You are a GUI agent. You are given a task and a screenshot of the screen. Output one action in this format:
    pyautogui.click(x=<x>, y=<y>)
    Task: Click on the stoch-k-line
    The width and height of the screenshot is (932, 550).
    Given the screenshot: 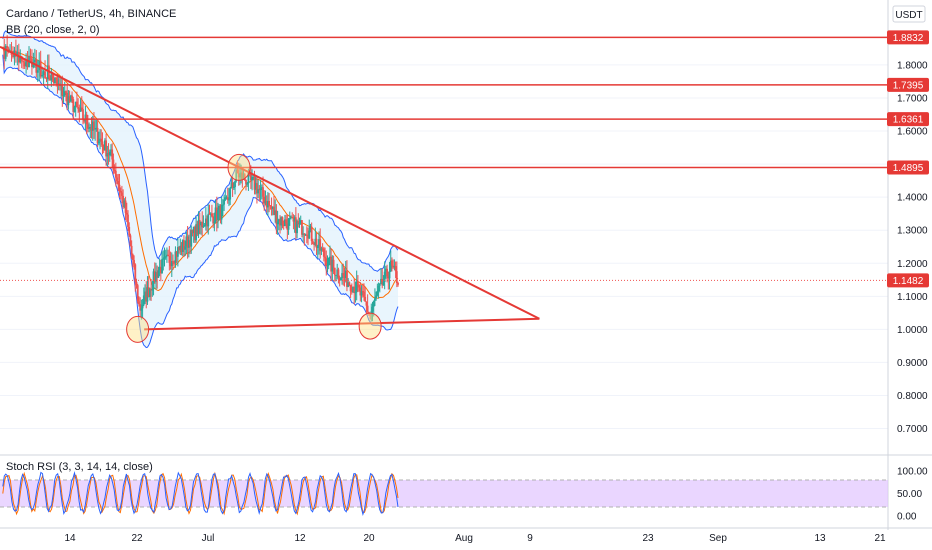 What is the action you would take?
    pyautogui.click(x=200, y=494)
    